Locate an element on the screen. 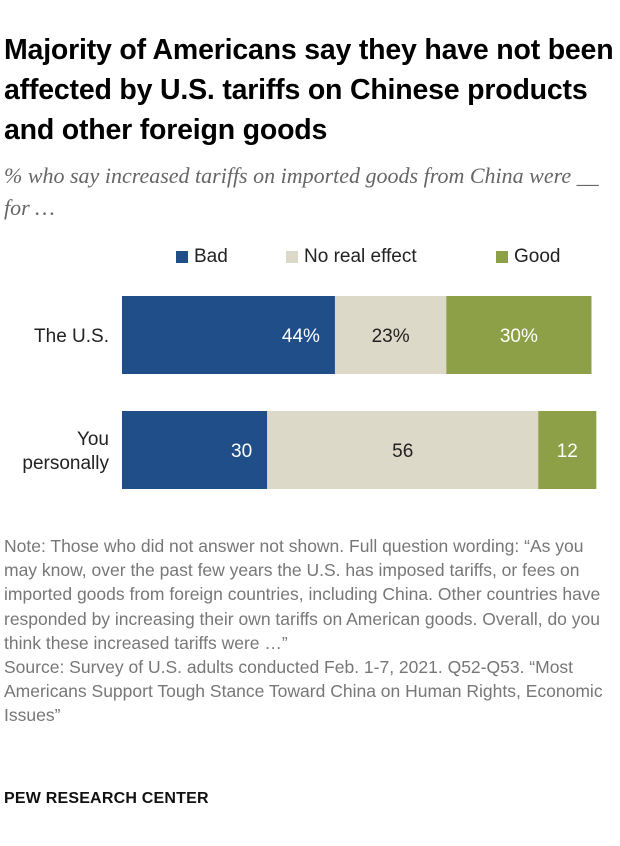 Image resolution: width=620 pixels, height=846 pixels. bar-good-you-personally is located at coordinates (567, 450).